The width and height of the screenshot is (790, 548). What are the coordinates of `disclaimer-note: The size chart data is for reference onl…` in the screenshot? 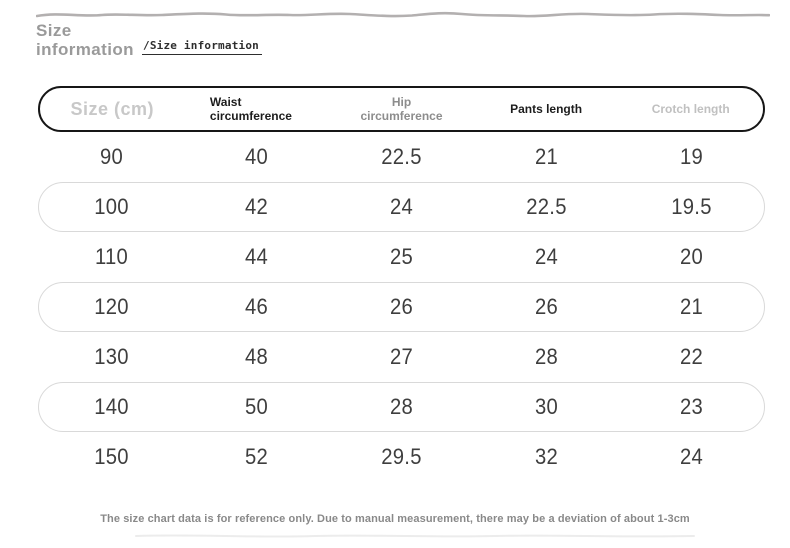 It's located at (395, 519).